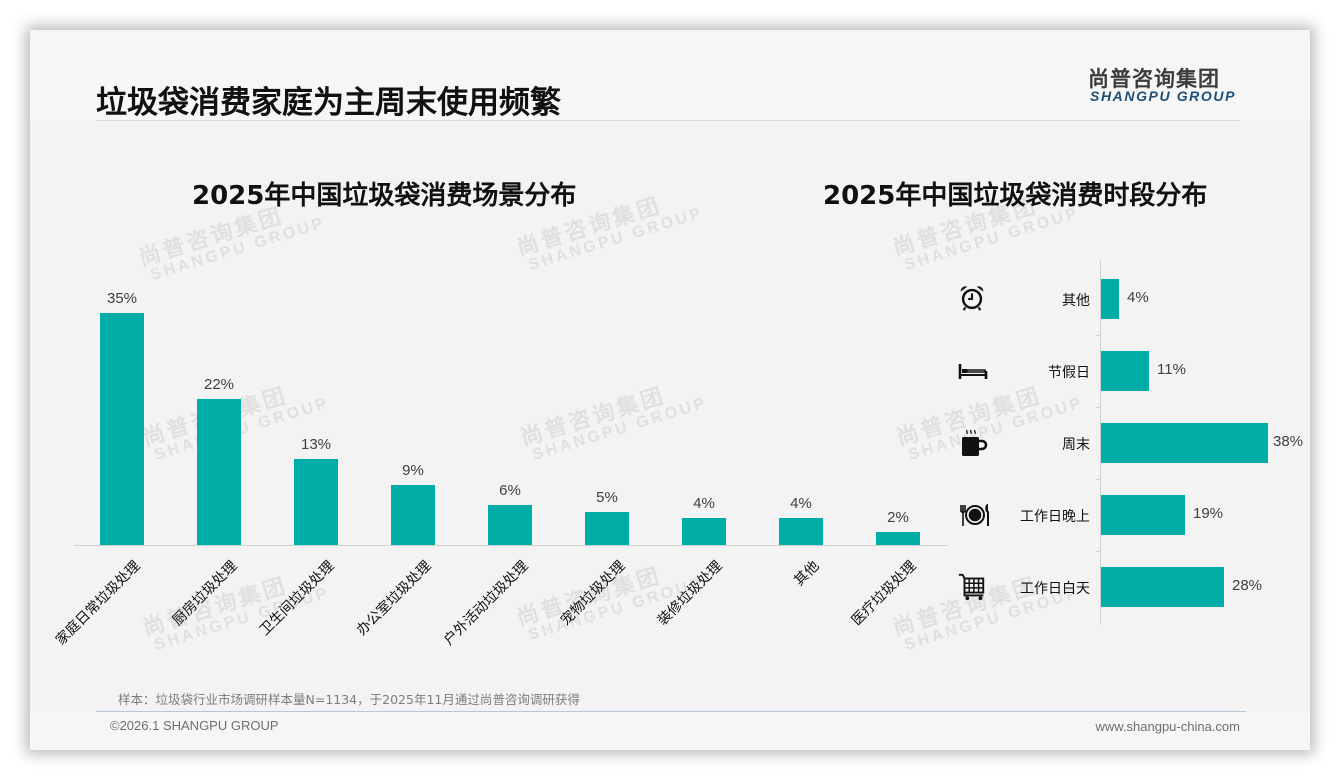 This screenshot has width=1340, height=780. I want to click on x-axis-category-label: 办公室垃圾处理, so click(394, 598).